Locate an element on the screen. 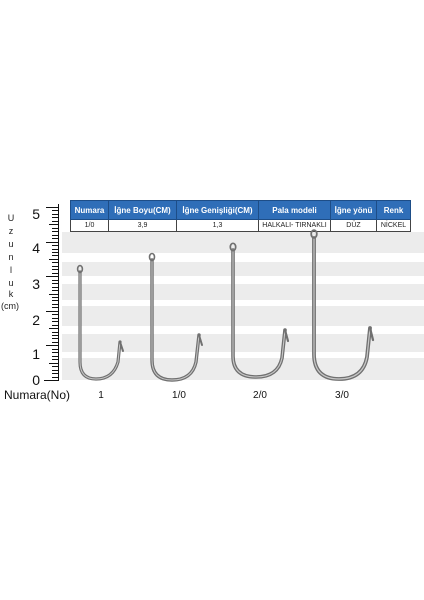  header-igne-yonu: İğne yönü is located at coordinates (353, 210).